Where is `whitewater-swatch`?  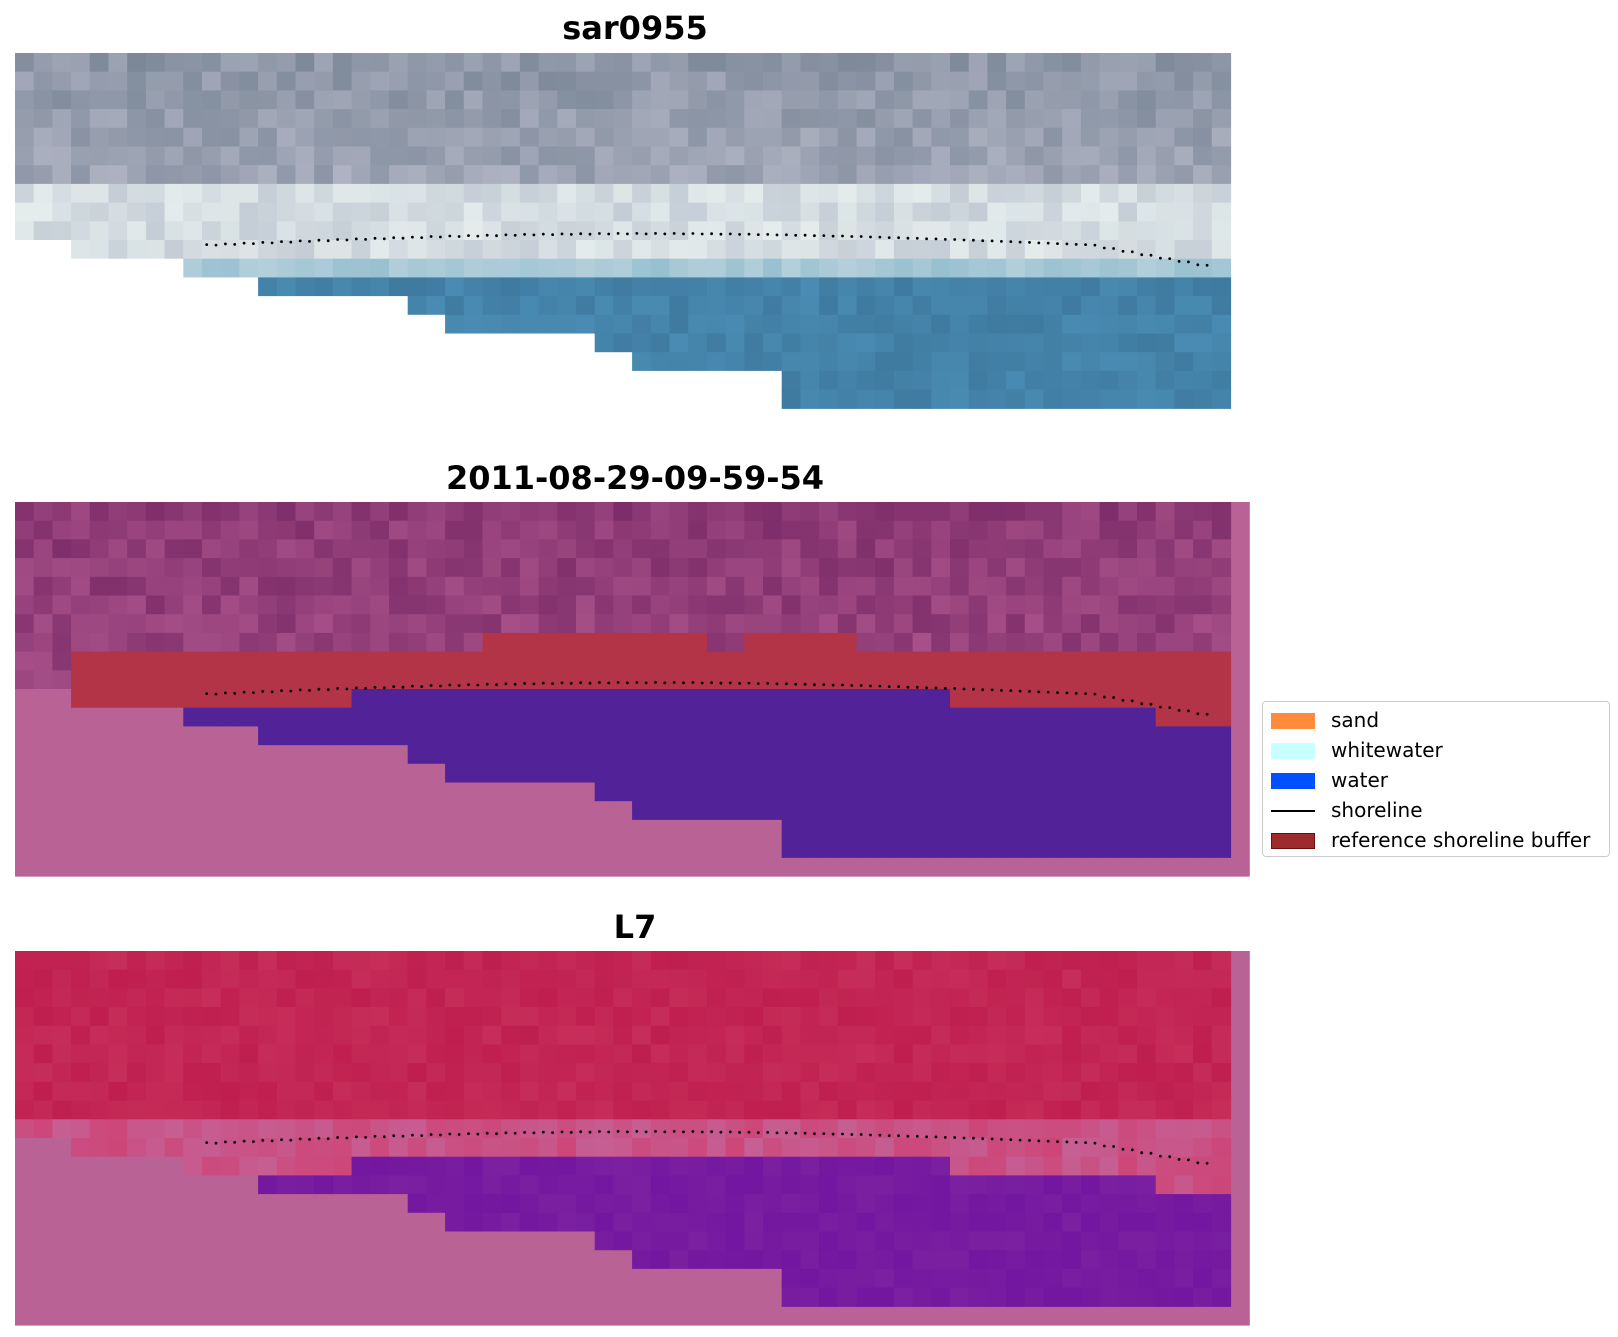
whitewater-swatch is located at coordinates (1293, 751).